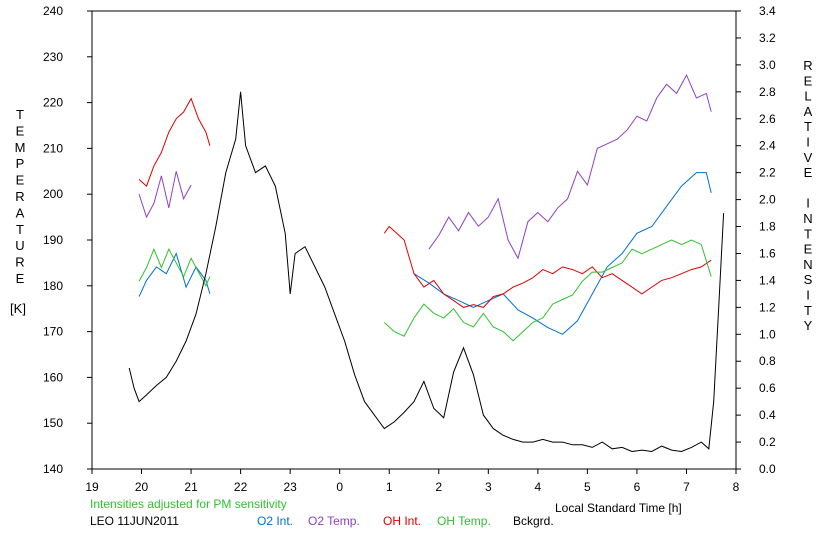 This screenshot has height=535, width=828. Describe the element at coordinates (808, 157) in the screenshot. I see `axis-label-letter: V` at that location.